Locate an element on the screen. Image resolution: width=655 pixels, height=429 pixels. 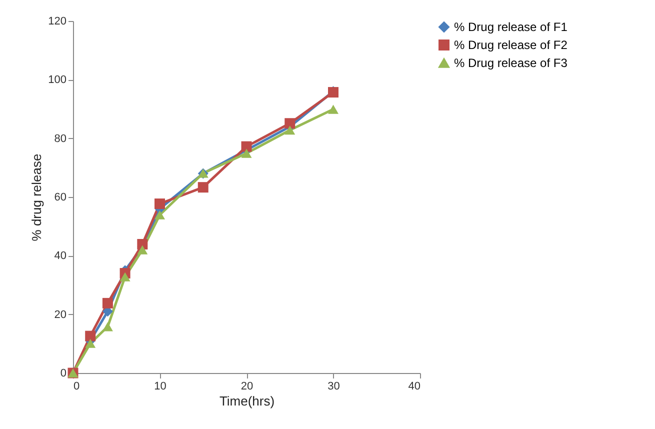
x-tick-label: 0 is located at coordinates (77, 386).